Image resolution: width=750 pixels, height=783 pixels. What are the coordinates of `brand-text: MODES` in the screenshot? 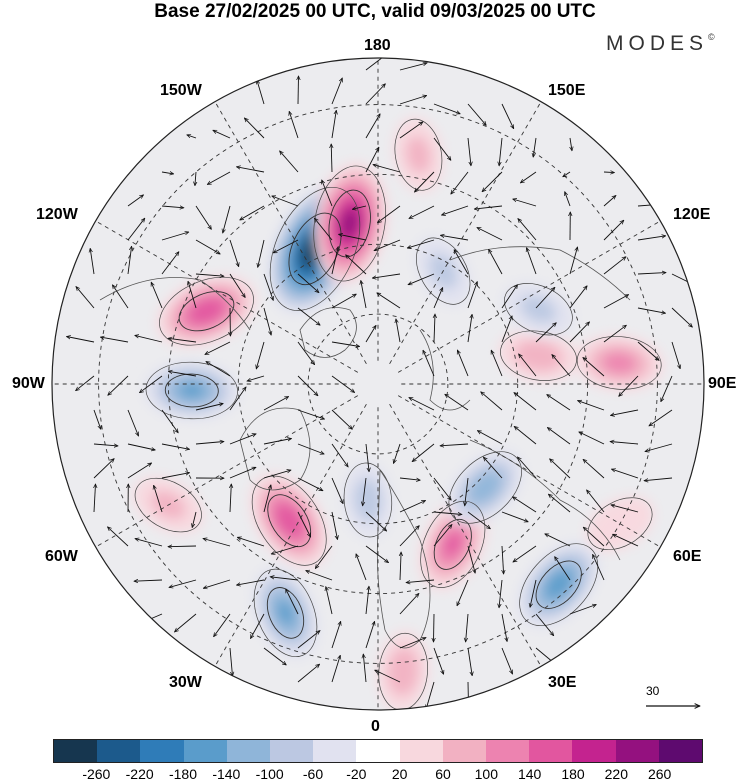 It's located at (657, 43).